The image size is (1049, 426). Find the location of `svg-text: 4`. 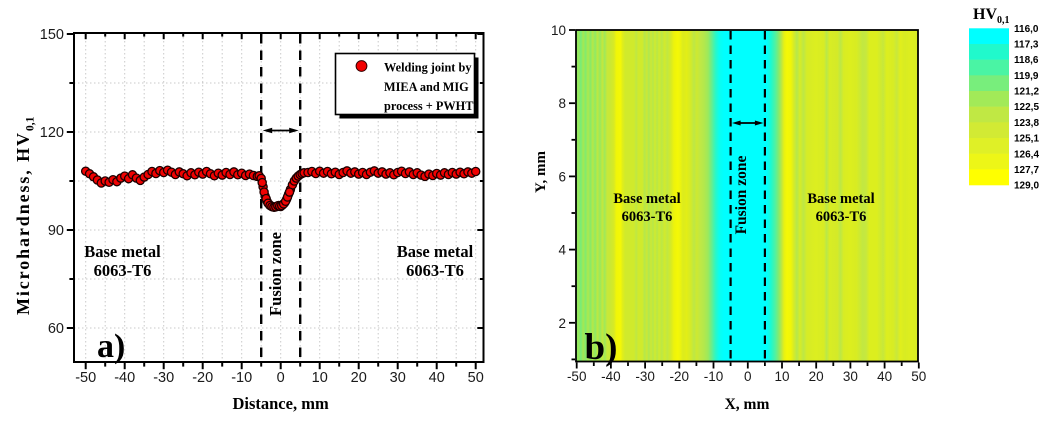

svg-text: 4 is located at coordinates (562, 250).